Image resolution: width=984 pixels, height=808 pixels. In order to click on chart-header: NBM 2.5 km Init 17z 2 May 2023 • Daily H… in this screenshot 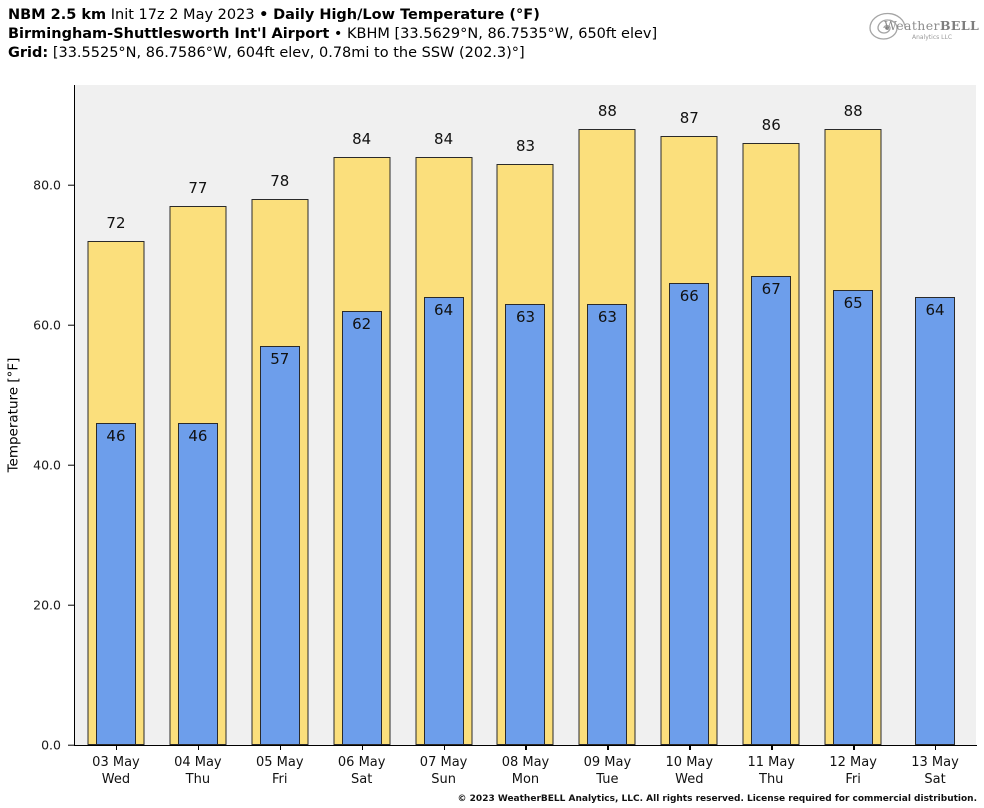, I will do `click(332, 34)`.